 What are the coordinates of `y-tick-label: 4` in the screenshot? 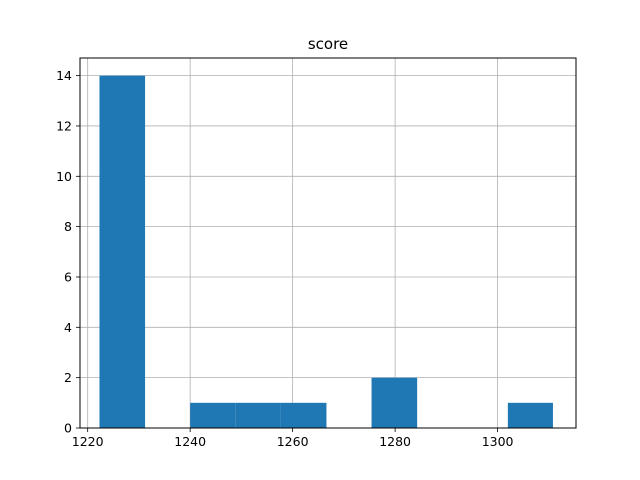 It's located at (68, 327).